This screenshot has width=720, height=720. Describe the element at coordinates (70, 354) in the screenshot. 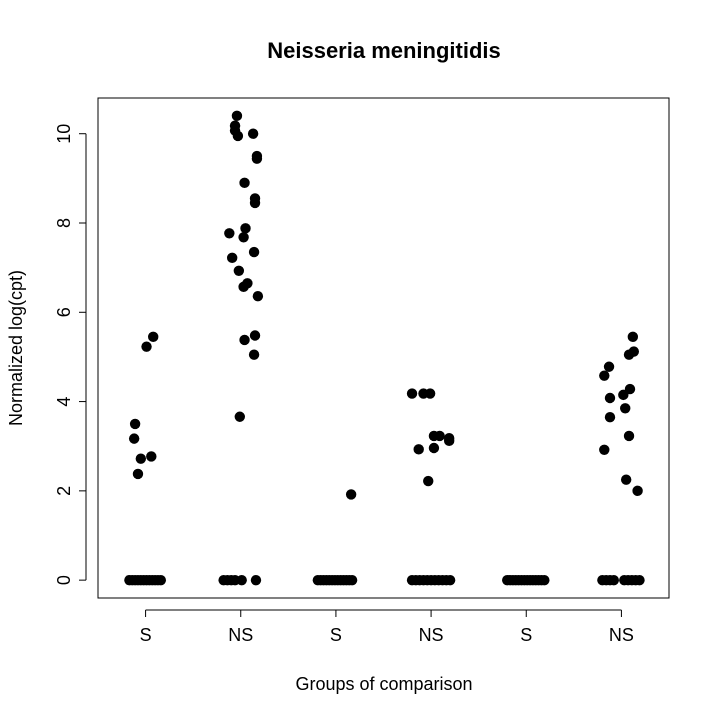

I see `y-axis: 0 2 4 6 8 10` at that location.